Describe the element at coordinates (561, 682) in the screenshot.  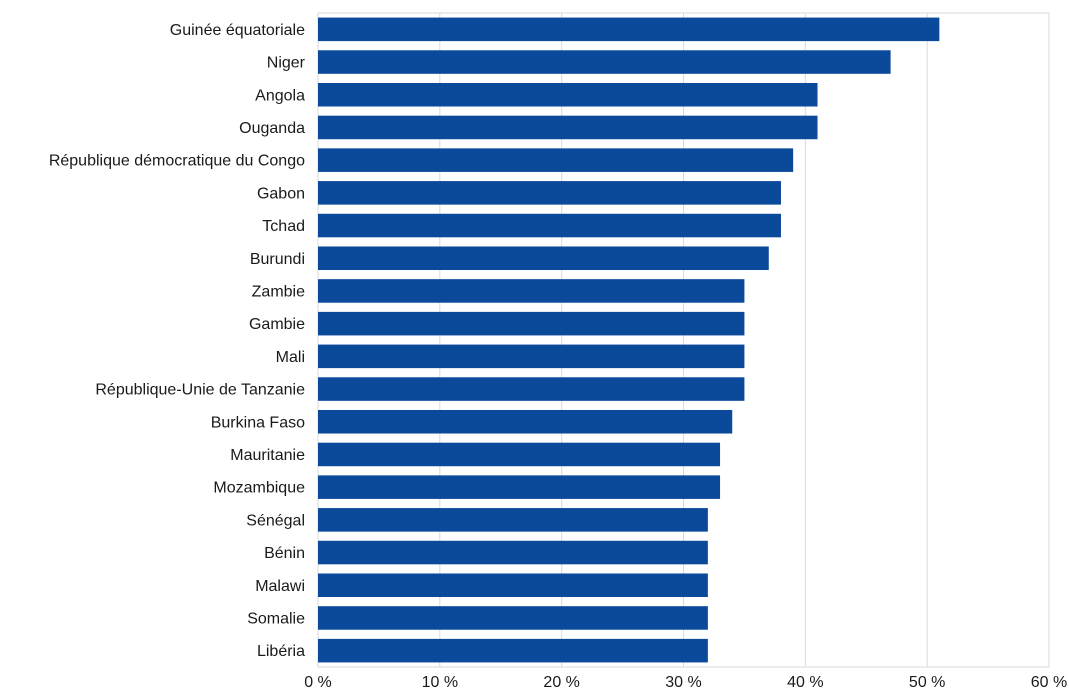
I see `x-tick-label: 20 %` at that location.